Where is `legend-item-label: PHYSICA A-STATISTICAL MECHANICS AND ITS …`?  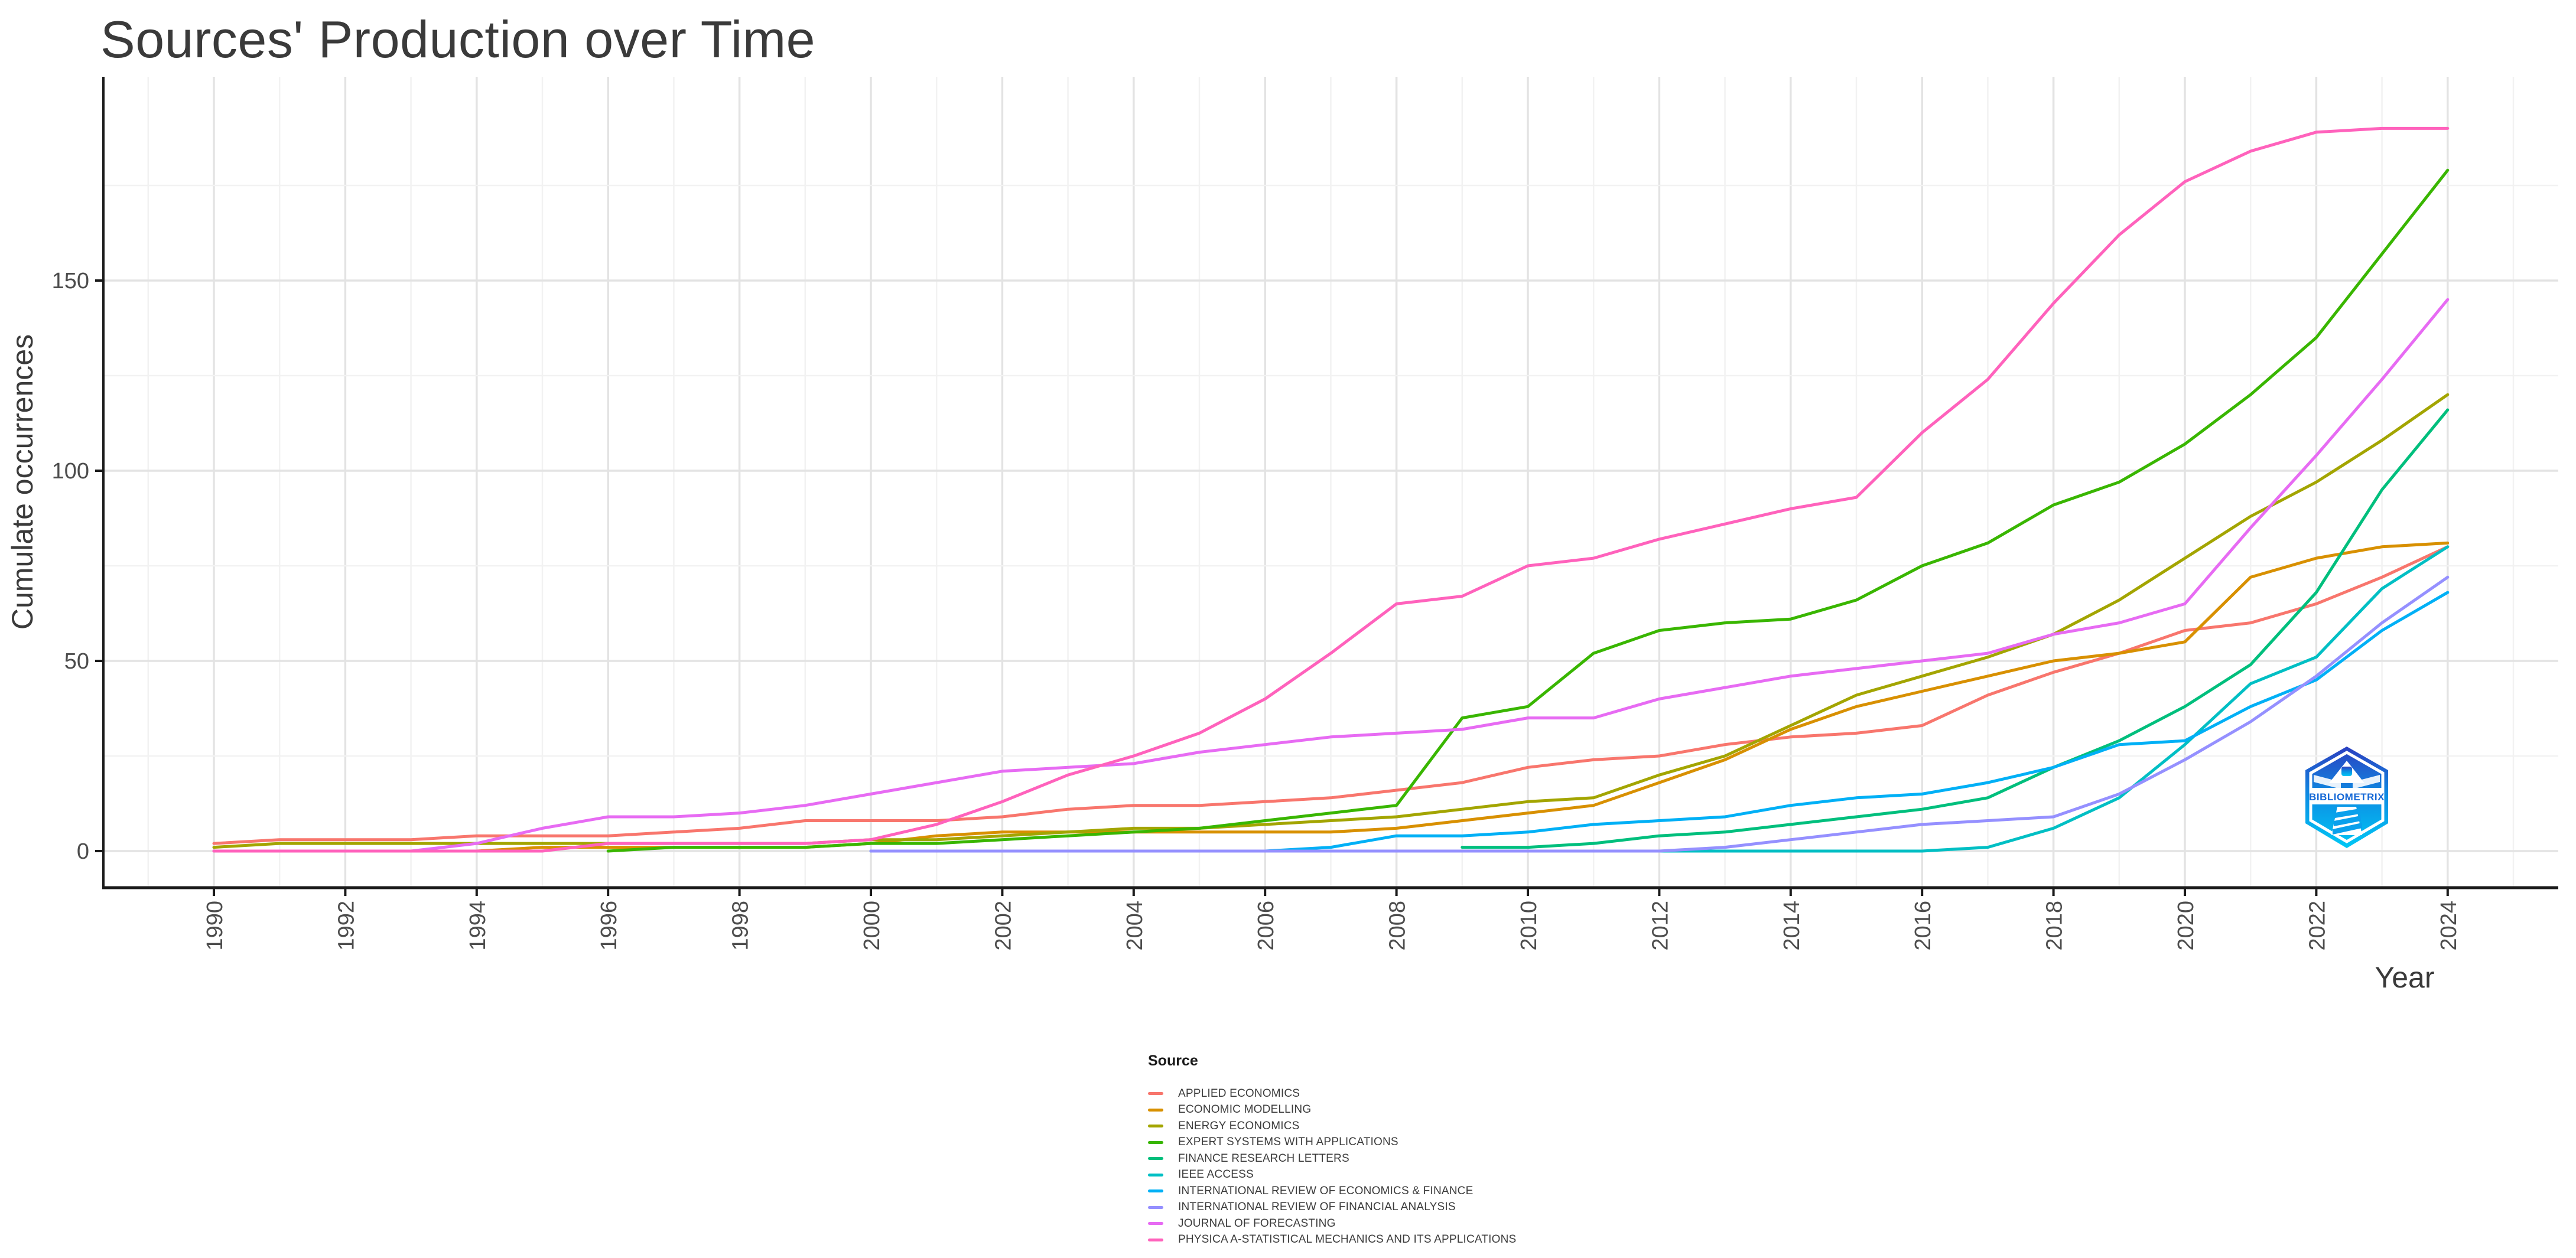 legend-item-label: PHYSICA A-STATISTICAL MECHANICS AND ITS … is located at coordinates (1347, 1239).